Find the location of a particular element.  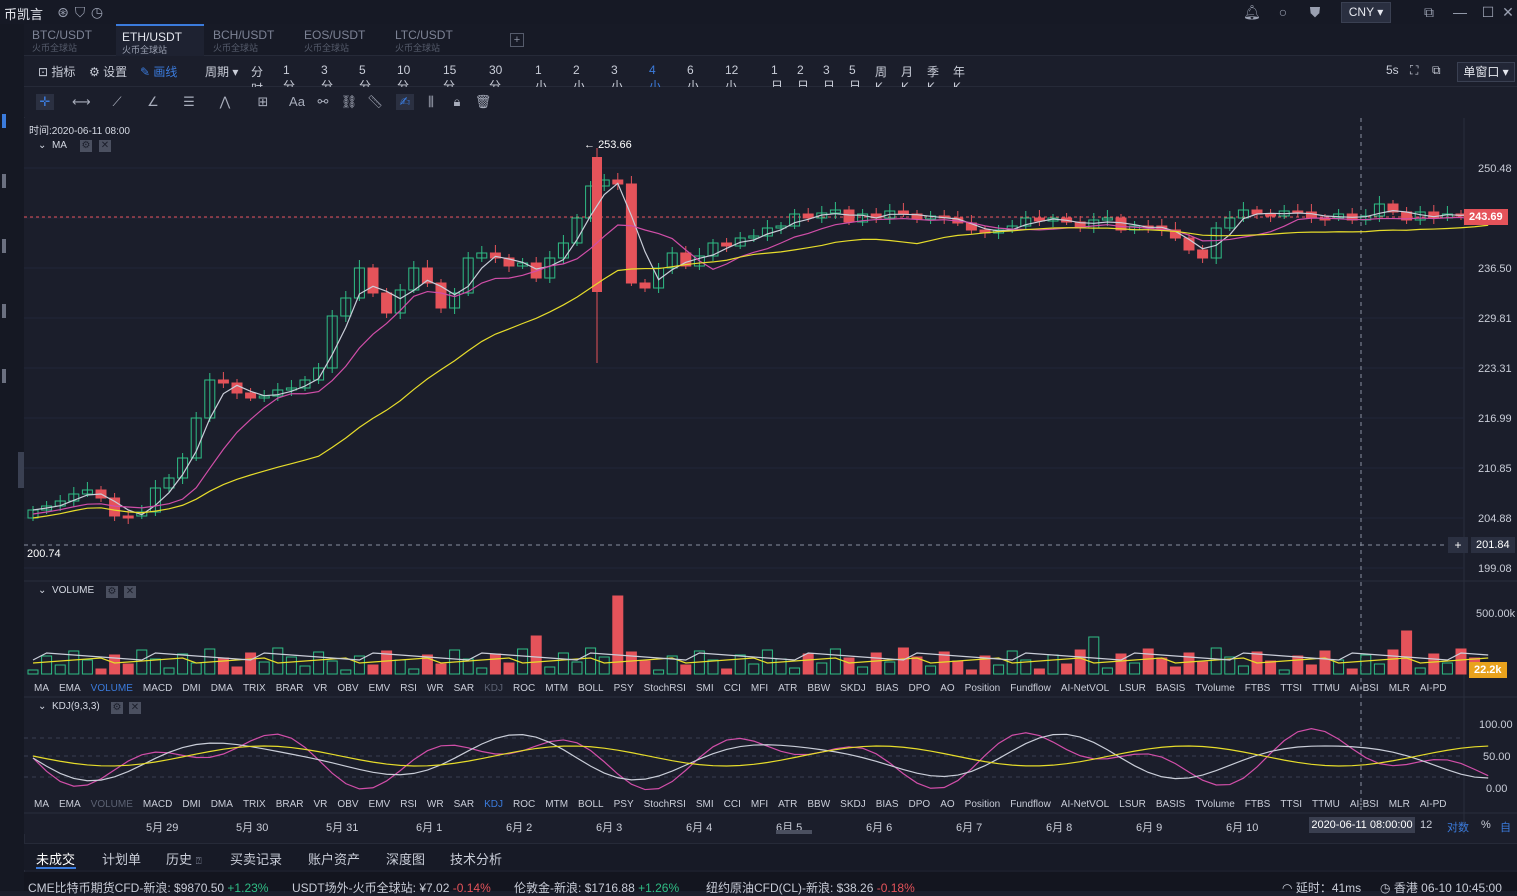

ticker-item: 纽约原油CFD(CL)-新浪: $38.26 -0.18% is located at coordinates (810, 888).